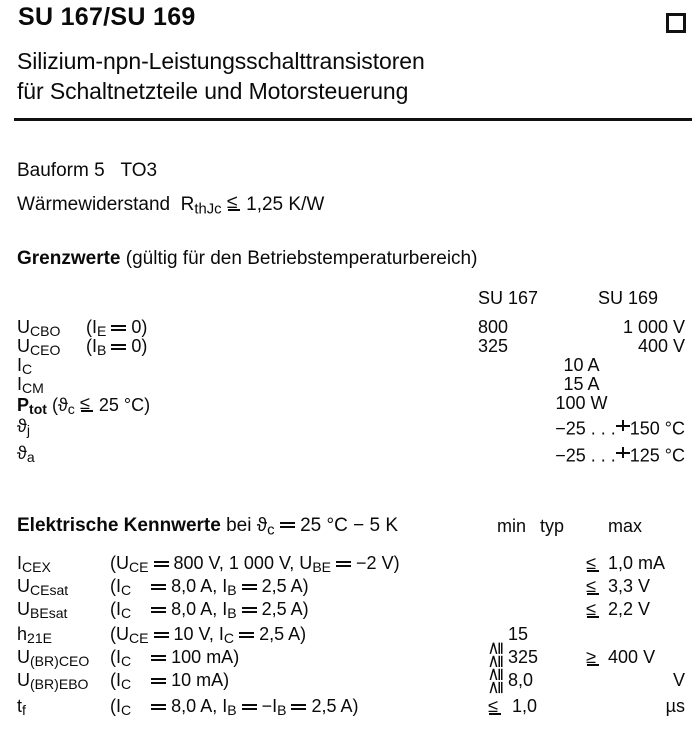  I want to click on char-row-symbol: U(BR)EBO, so click(53, 681).